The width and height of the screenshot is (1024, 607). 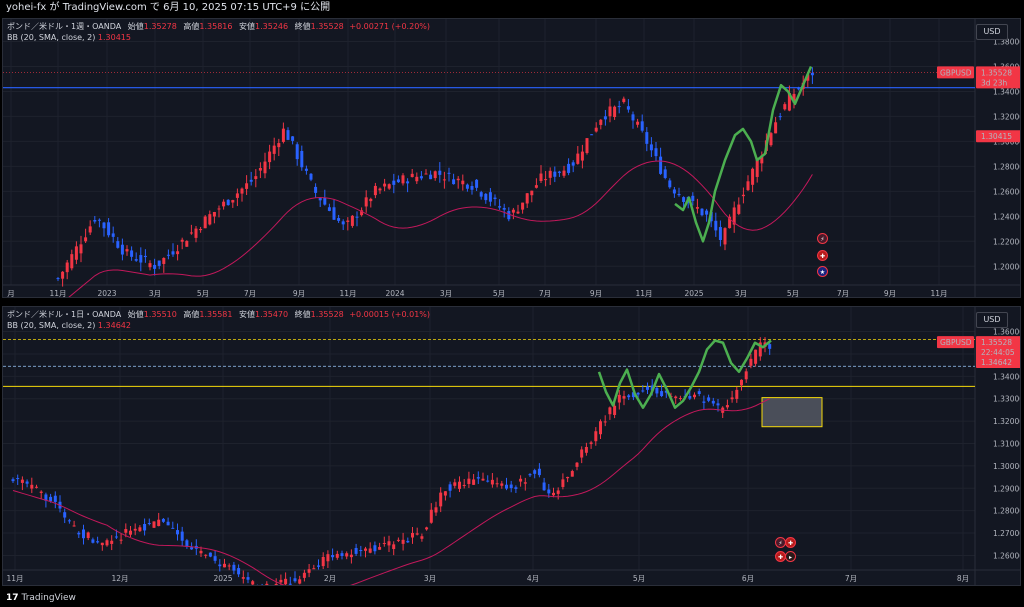 I want to click on daily-low-value: 1.35470, so click(x=272, y=314).